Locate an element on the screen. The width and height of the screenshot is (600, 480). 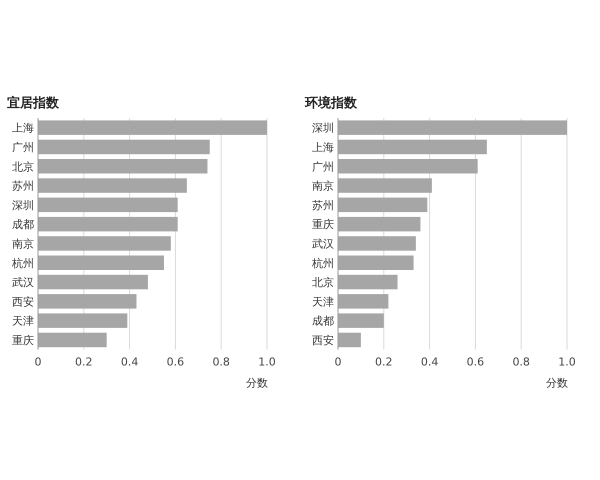
chart-title: 环境指数 is located at coordinates (331, 103).